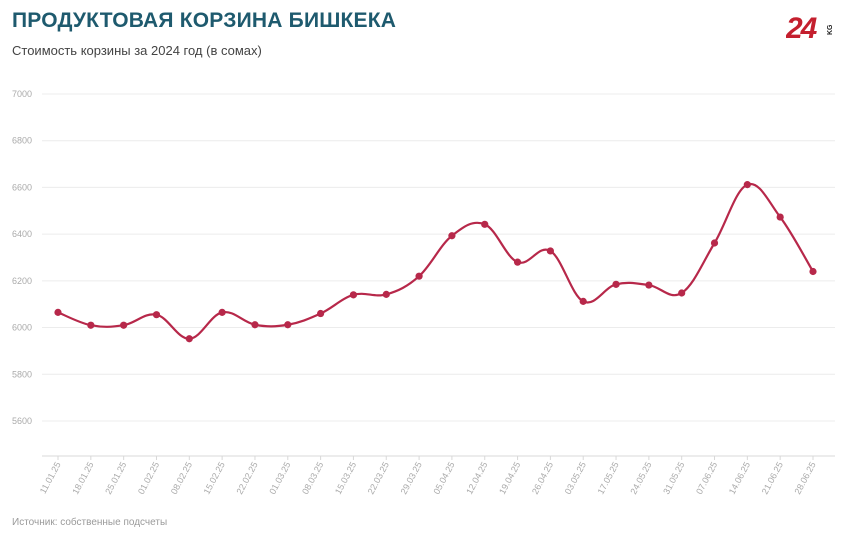 This screenshot has width=850, height=541. I want to click on x-tick-label: 22.03.25, so click(378, 478).